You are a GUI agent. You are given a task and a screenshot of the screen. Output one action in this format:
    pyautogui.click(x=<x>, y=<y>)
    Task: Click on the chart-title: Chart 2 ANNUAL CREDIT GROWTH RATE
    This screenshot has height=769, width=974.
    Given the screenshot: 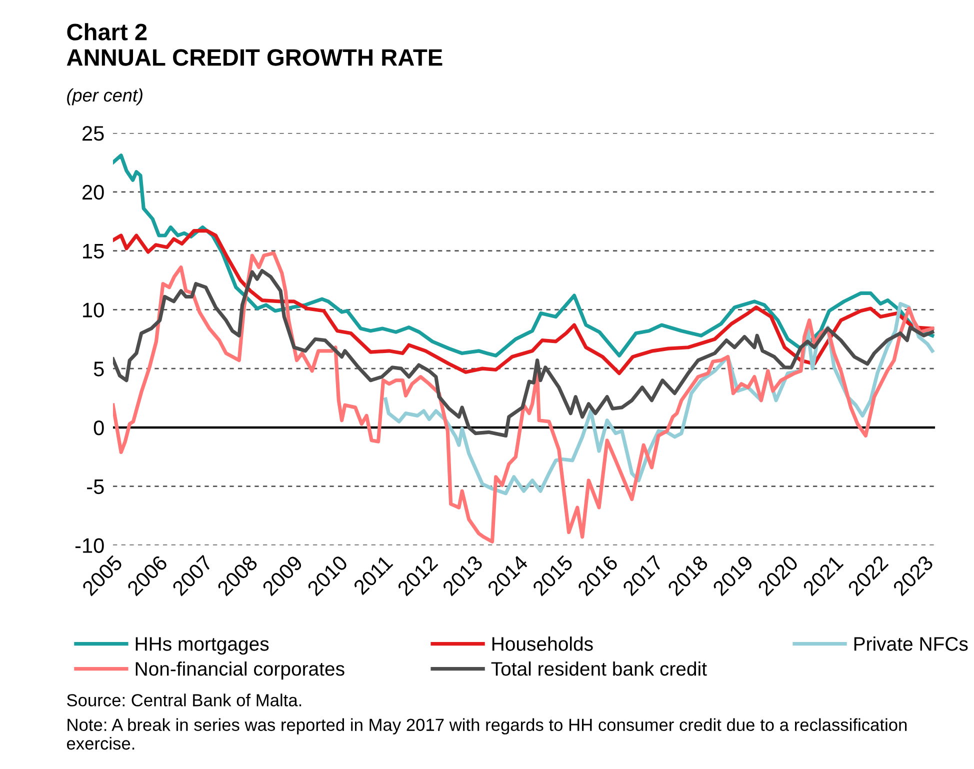 What is the action you would take?
    pyautogui.click(x=254, y=44)
    